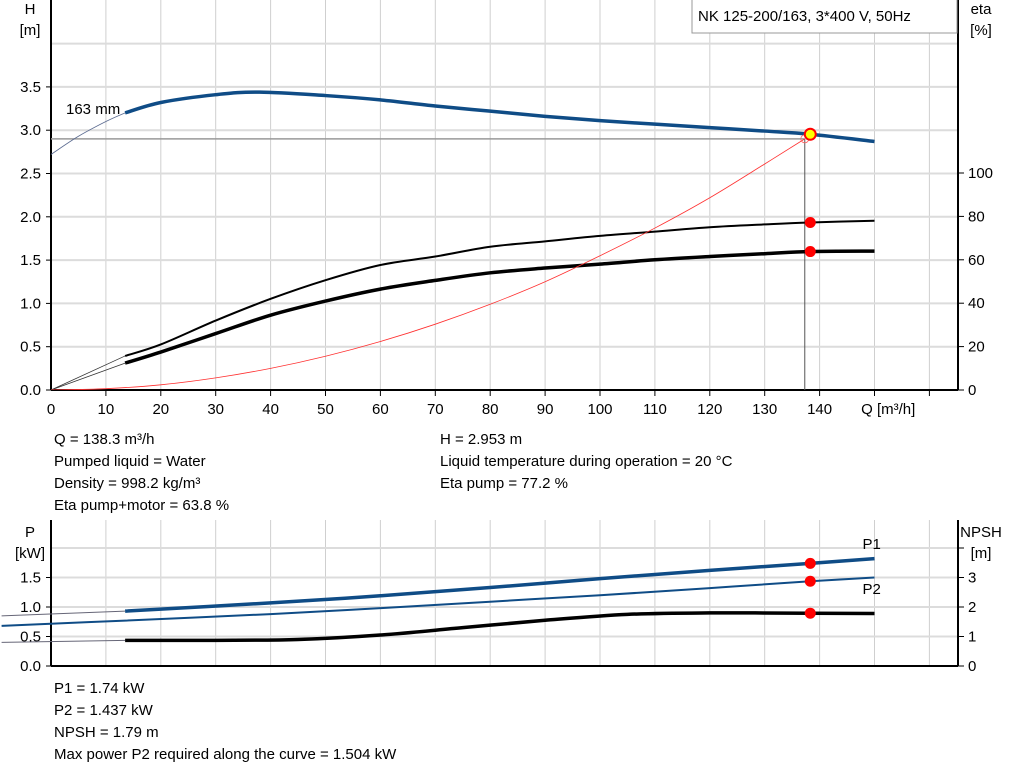 Image resolution: width=1024 pixels, height=781 pixels. What do you see at coordinates (888, 409) in the screenshot?
I see `x-axis-title: Q [m³/h]` at bounding box center [888, 409].